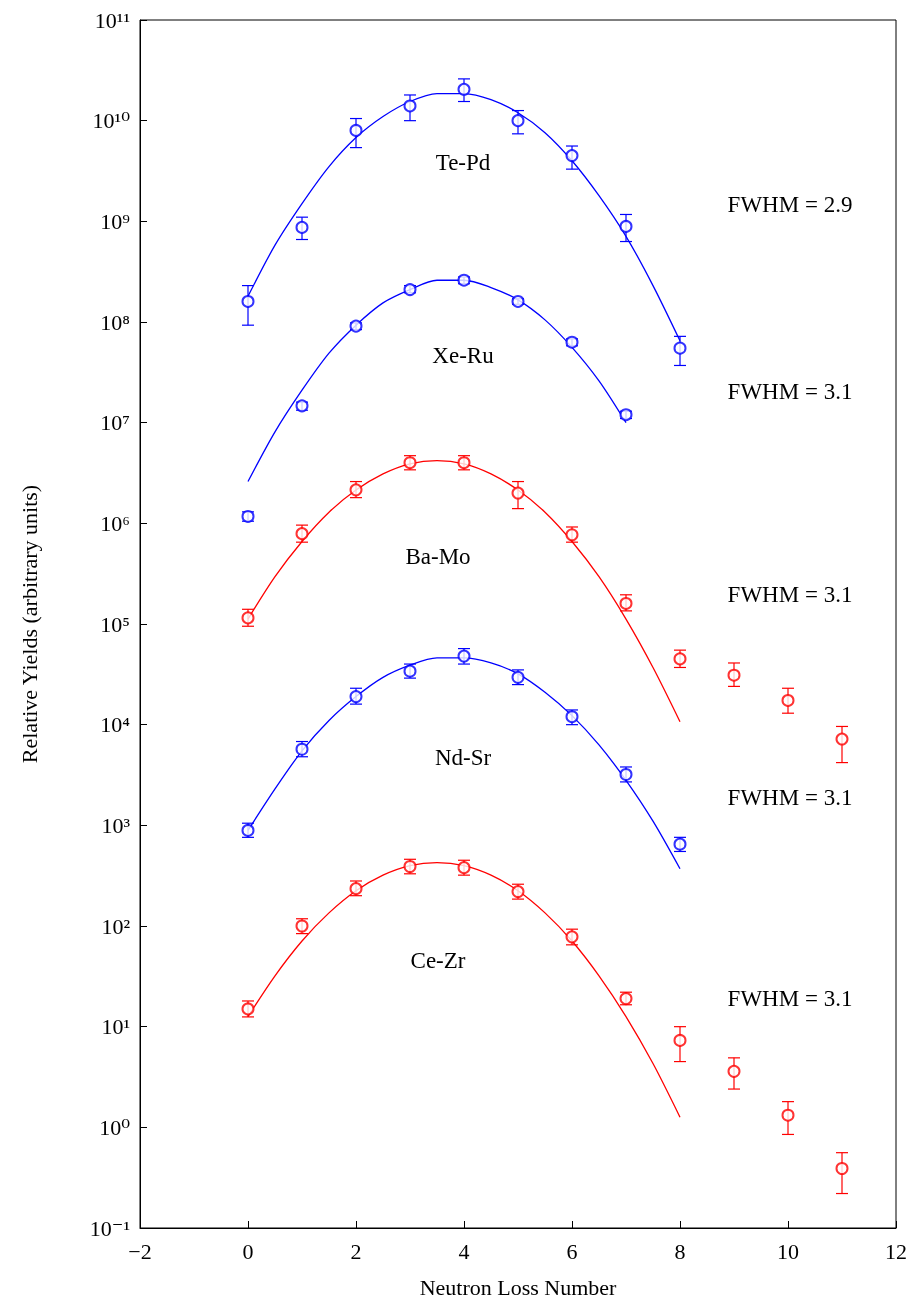 Image resolution: width=917 pixels, height=1315 pixels. What do you see at coordinates (140, 1251) in the screenshot?
I see `x-tick-label: −2` at bounding box center [140, 1251].